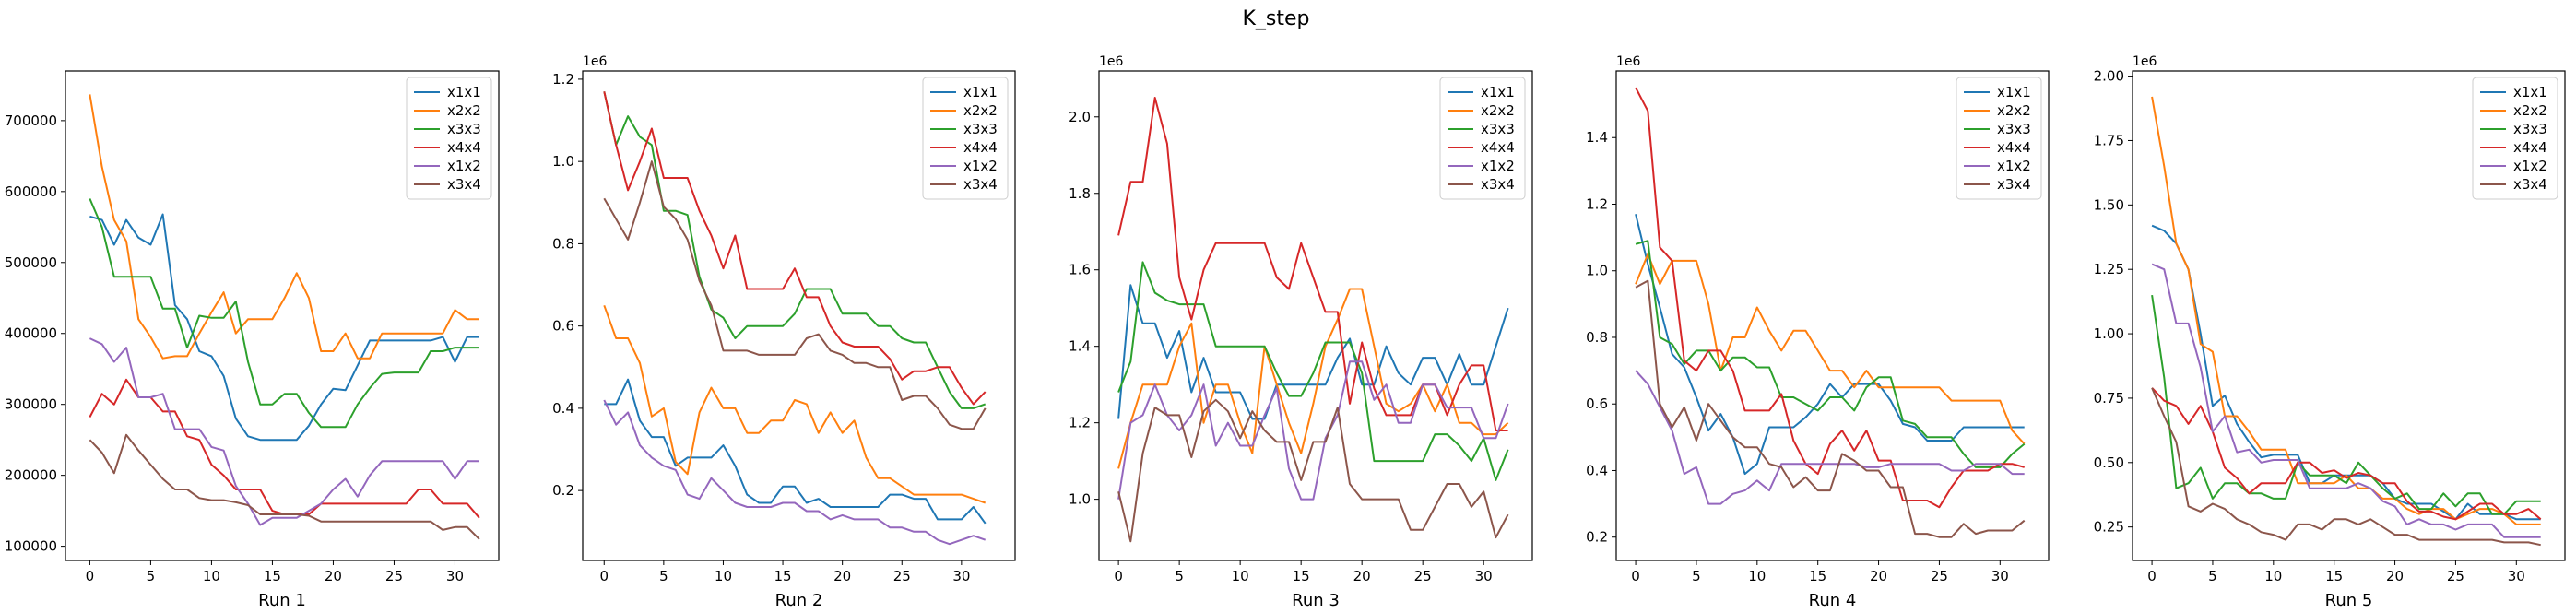  I want to click on y-tick-label: 200000, so click(31, 476).